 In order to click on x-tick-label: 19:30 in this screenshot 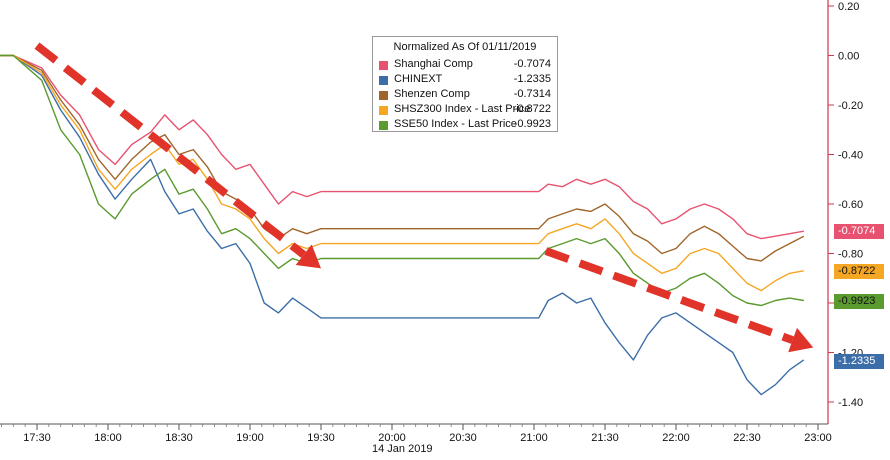, I will do `click(321, 438)`.